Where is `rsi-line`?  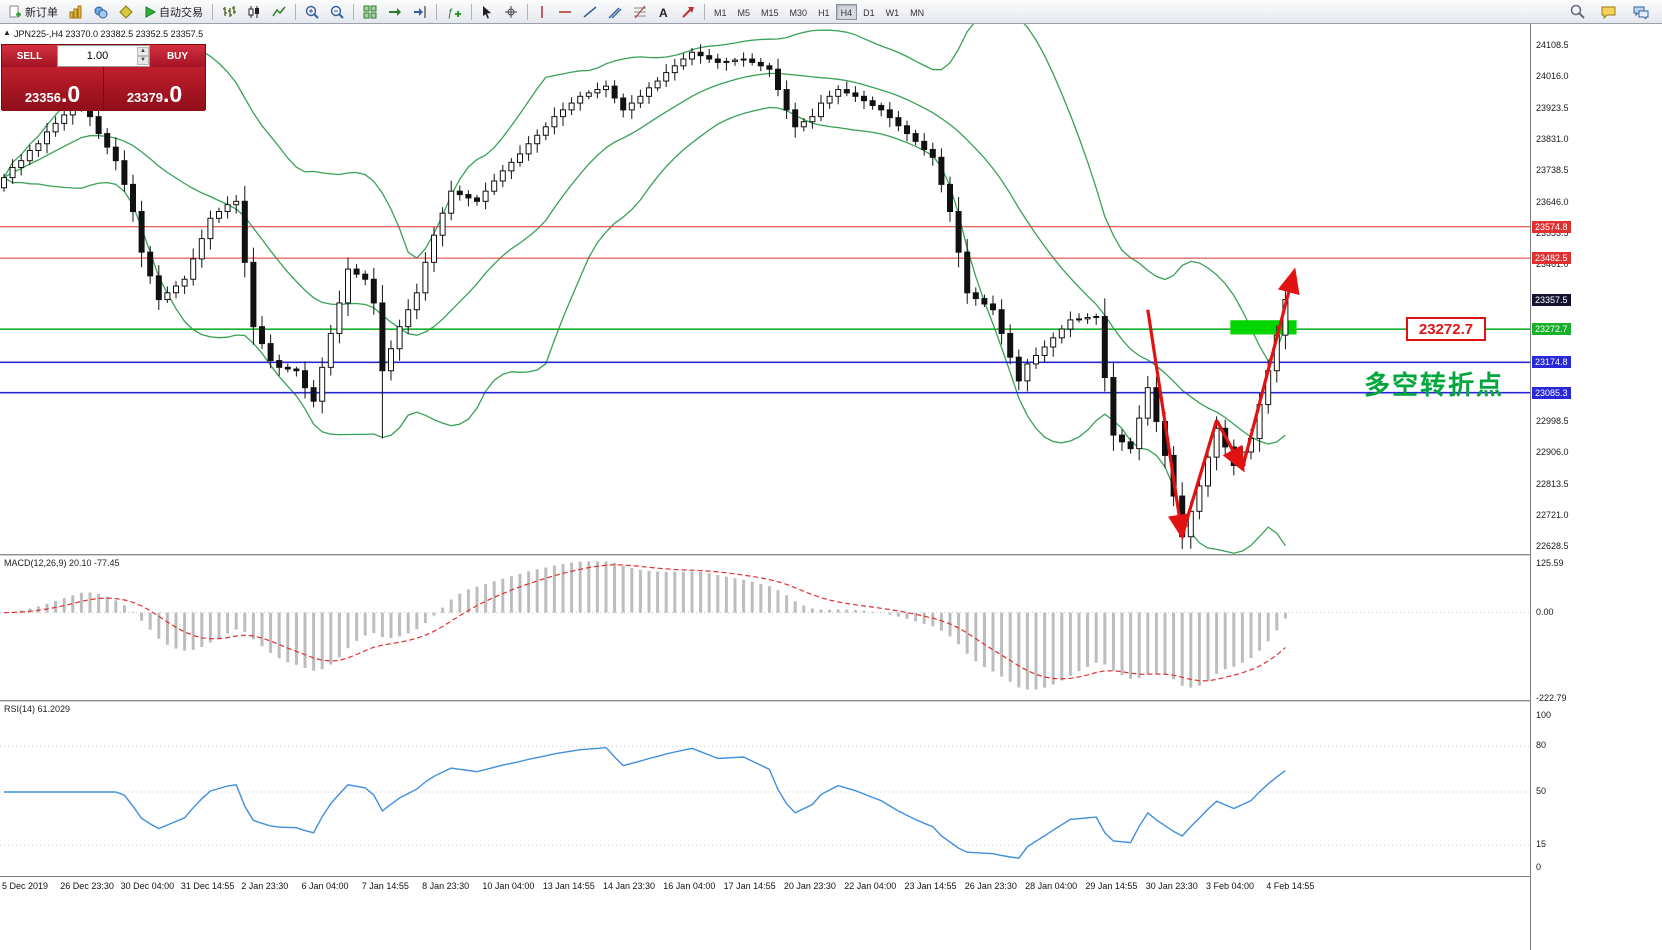 rsi-line is located at coordinates (645, 802).